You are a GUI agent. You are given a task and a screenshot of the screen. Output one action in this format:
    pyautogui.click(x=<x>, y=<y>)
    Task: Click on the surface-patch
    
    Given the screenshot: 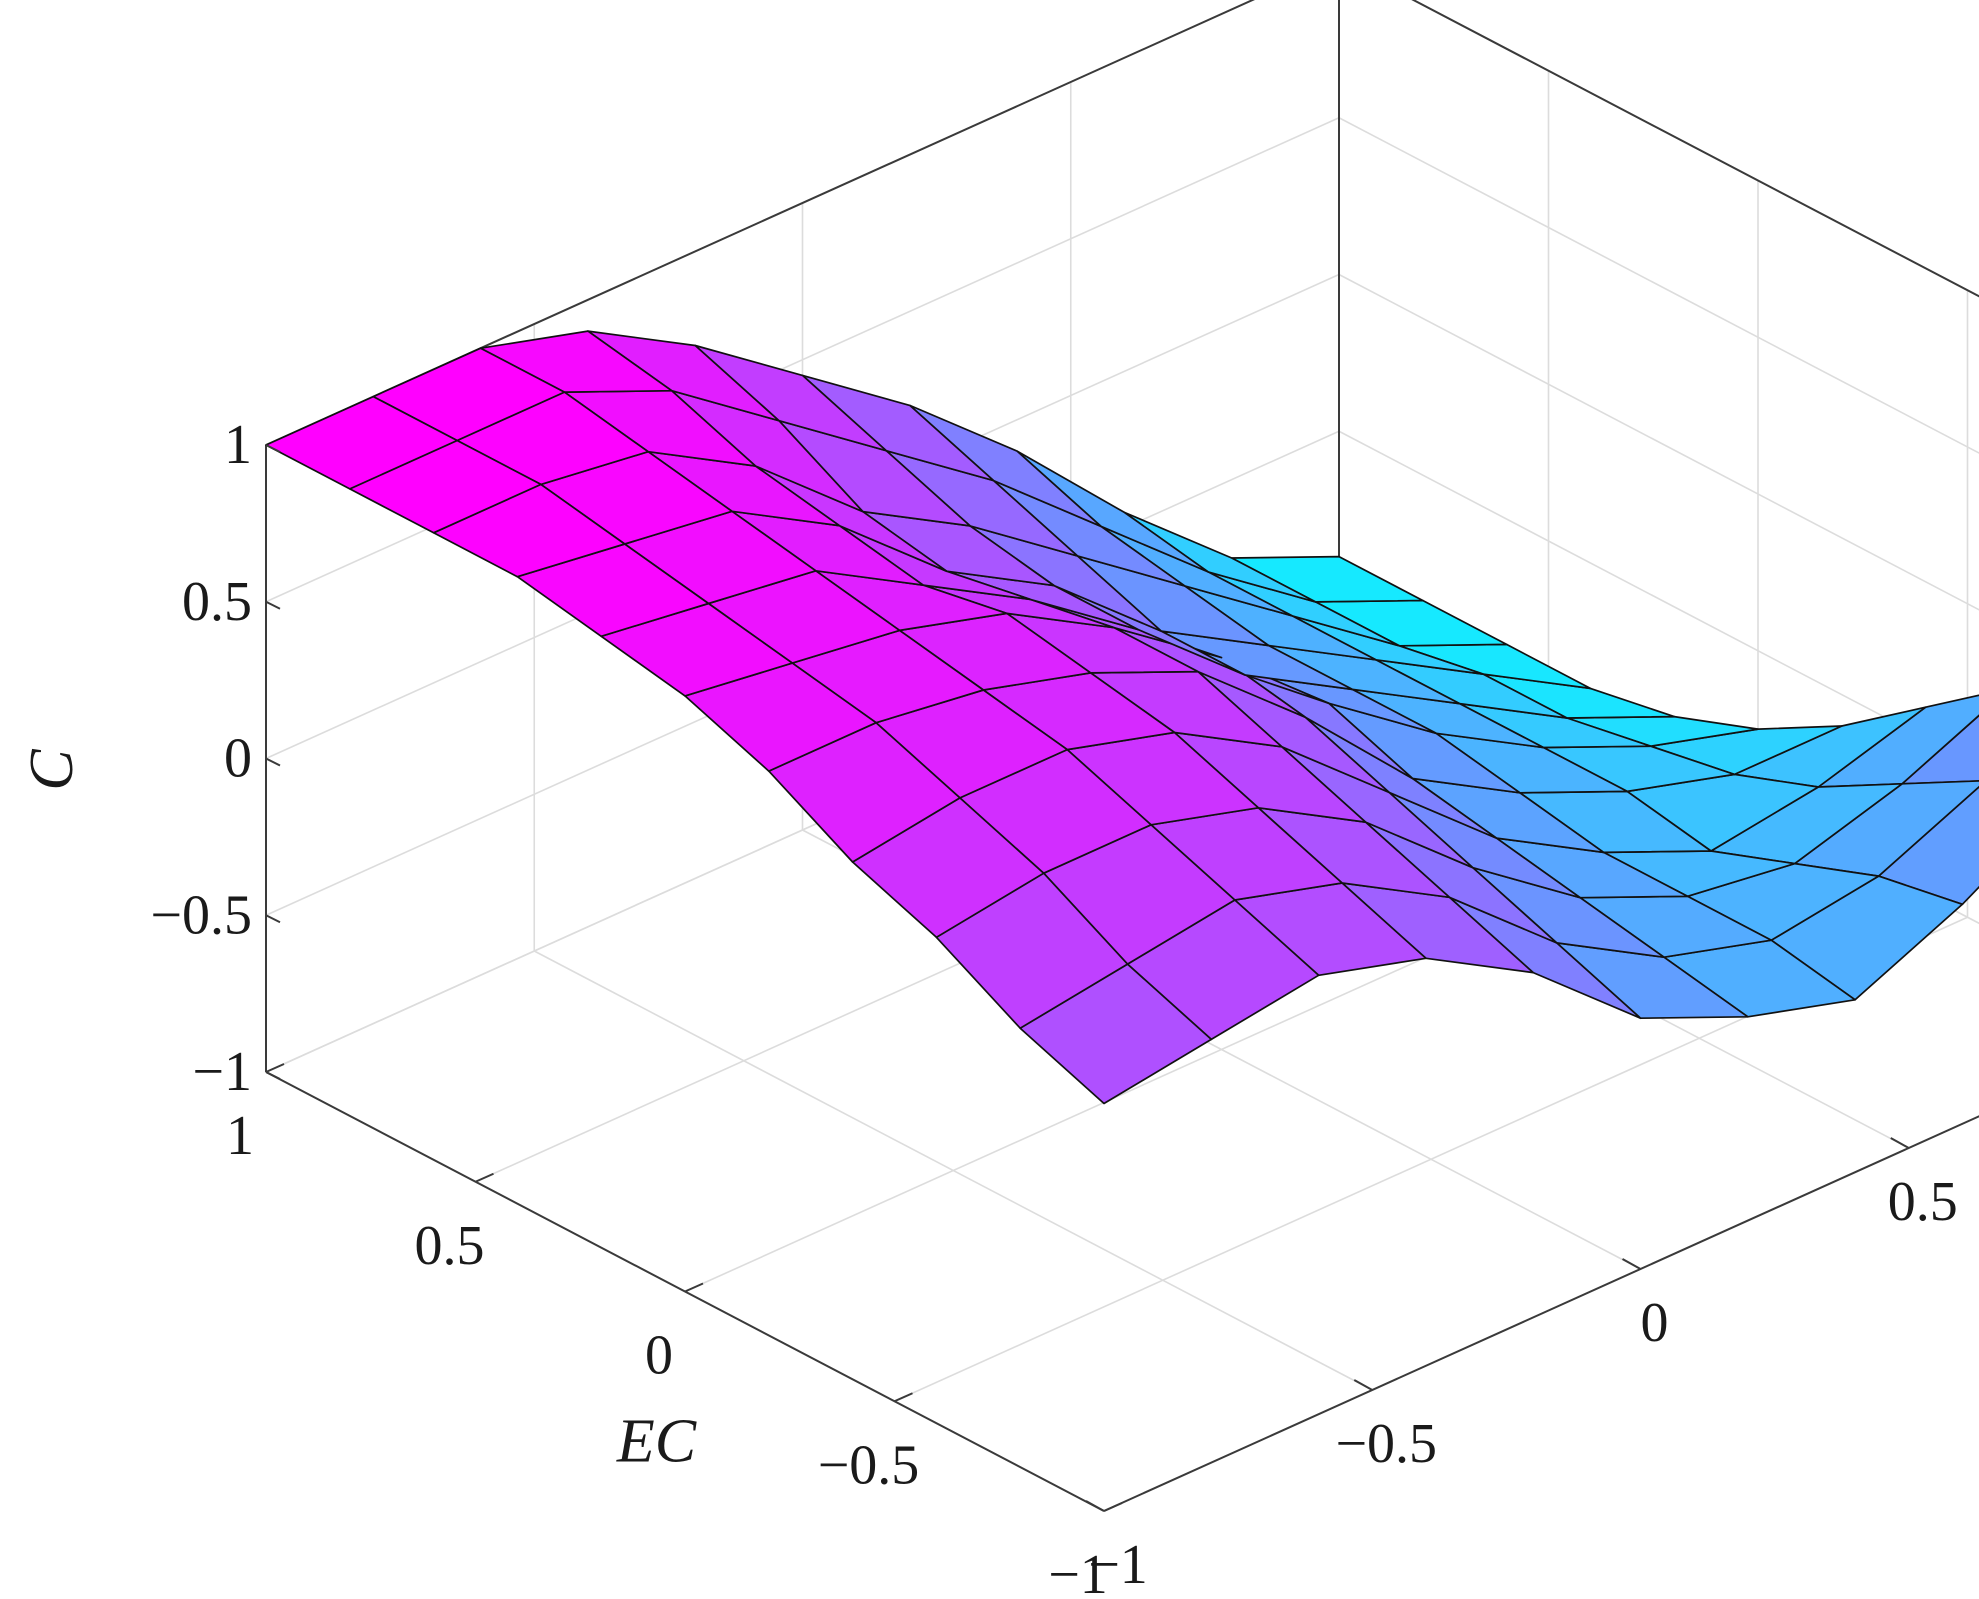 What is the action you would take?
    pyautogui.click(x=361, y=442)
    